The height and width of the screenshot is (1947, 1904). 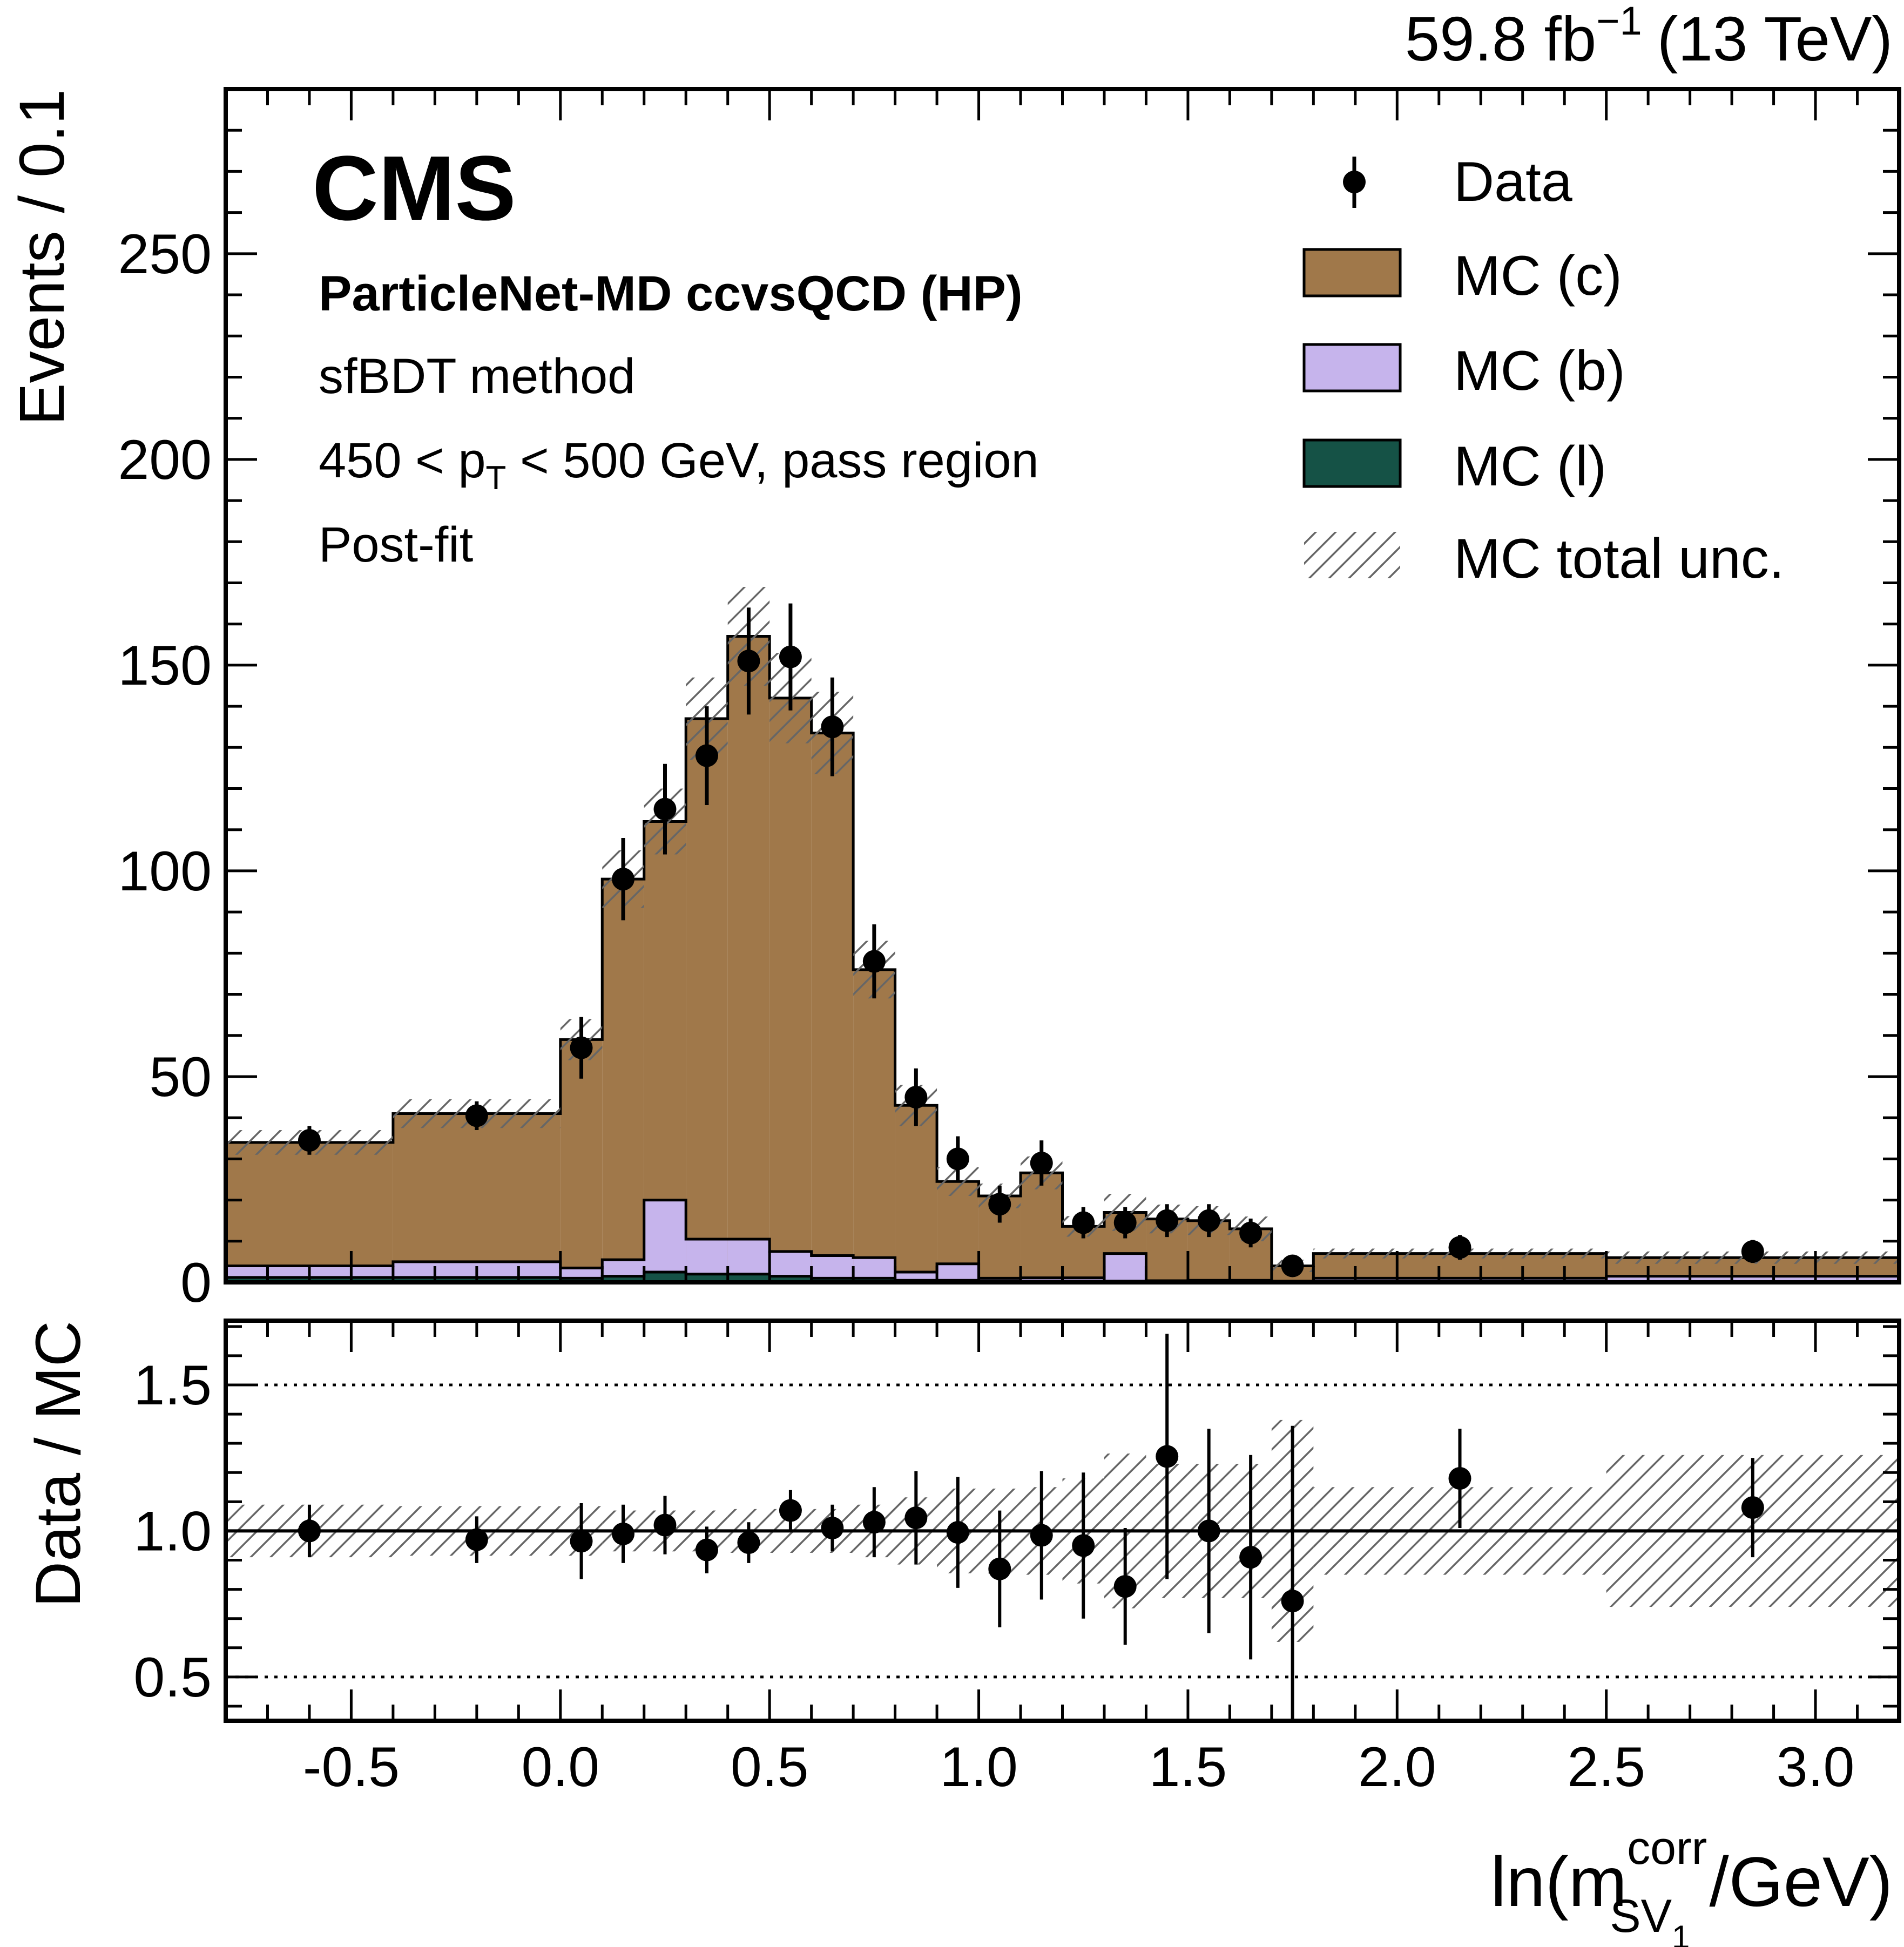 I want to click on y-top-tick-label: 200, so click(x=165, y=460).